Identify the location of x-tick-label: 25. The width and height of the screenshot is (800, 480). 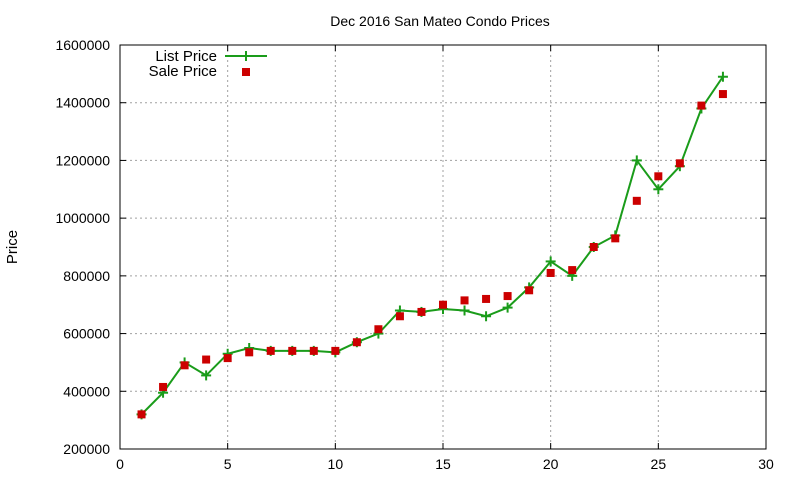
(659, 464).